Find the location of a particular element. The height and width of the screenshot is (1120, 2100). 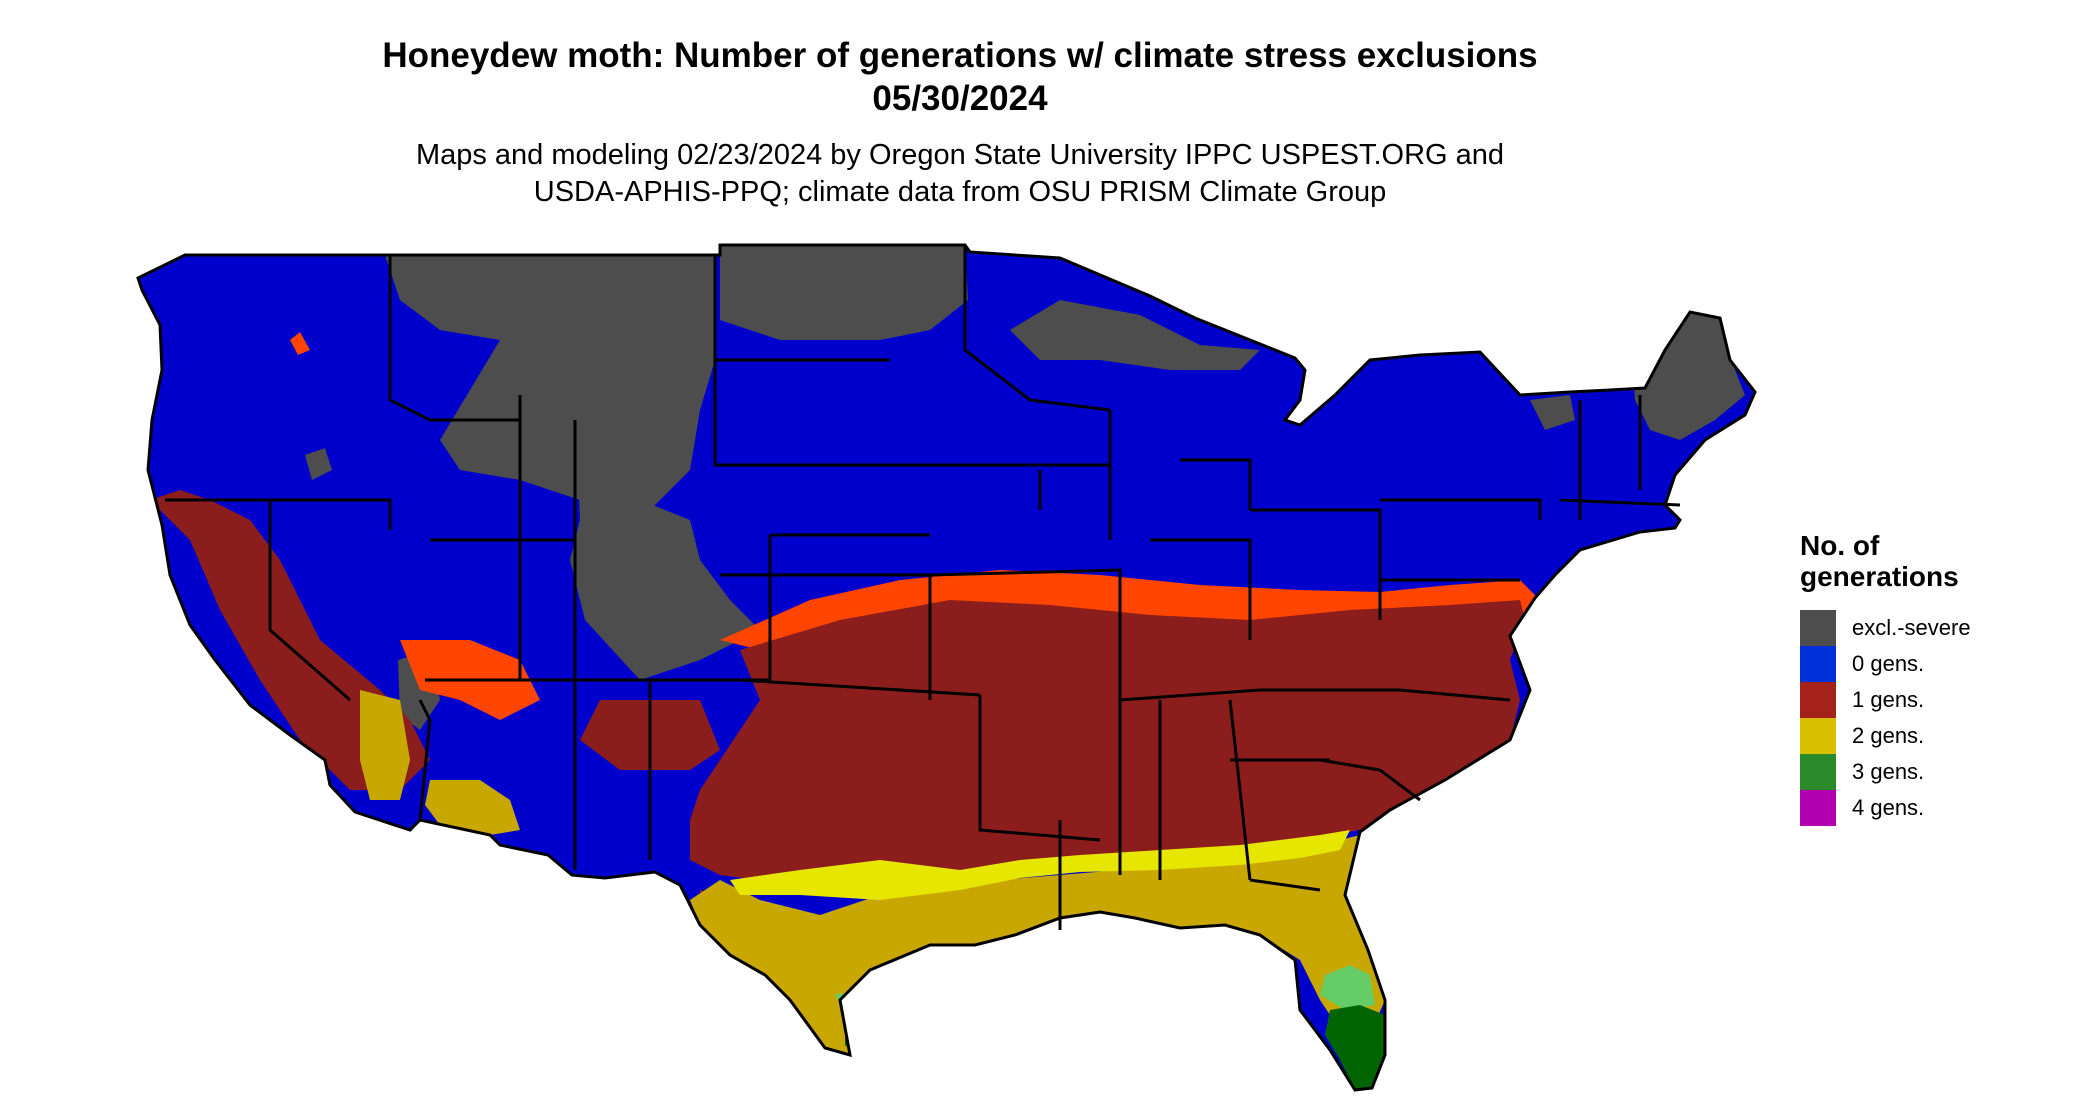

legend-label: 1 gens. is located at coordinates (1888, 699).